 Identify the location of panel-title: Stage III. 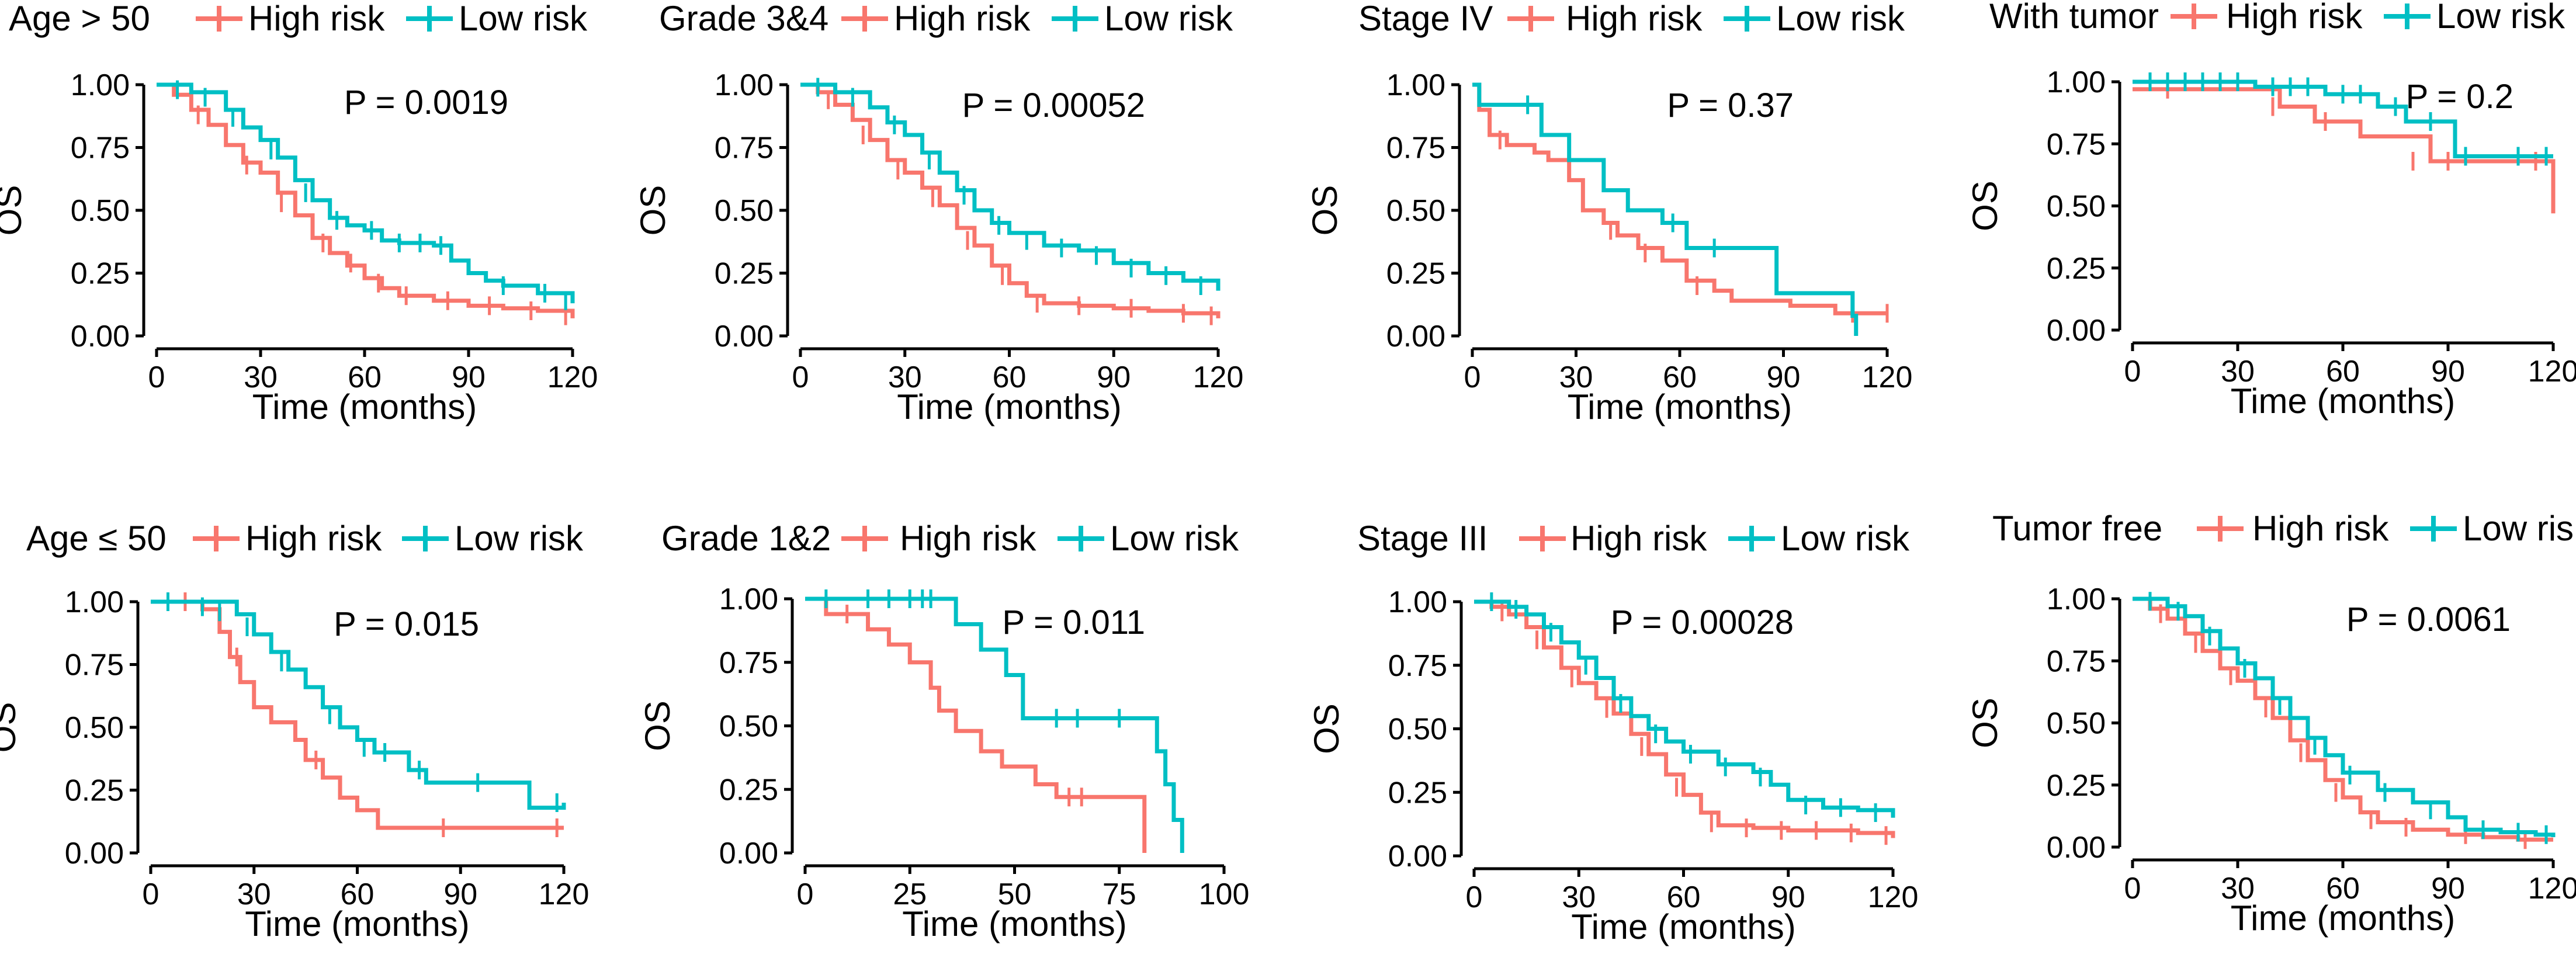
(1422, 538).